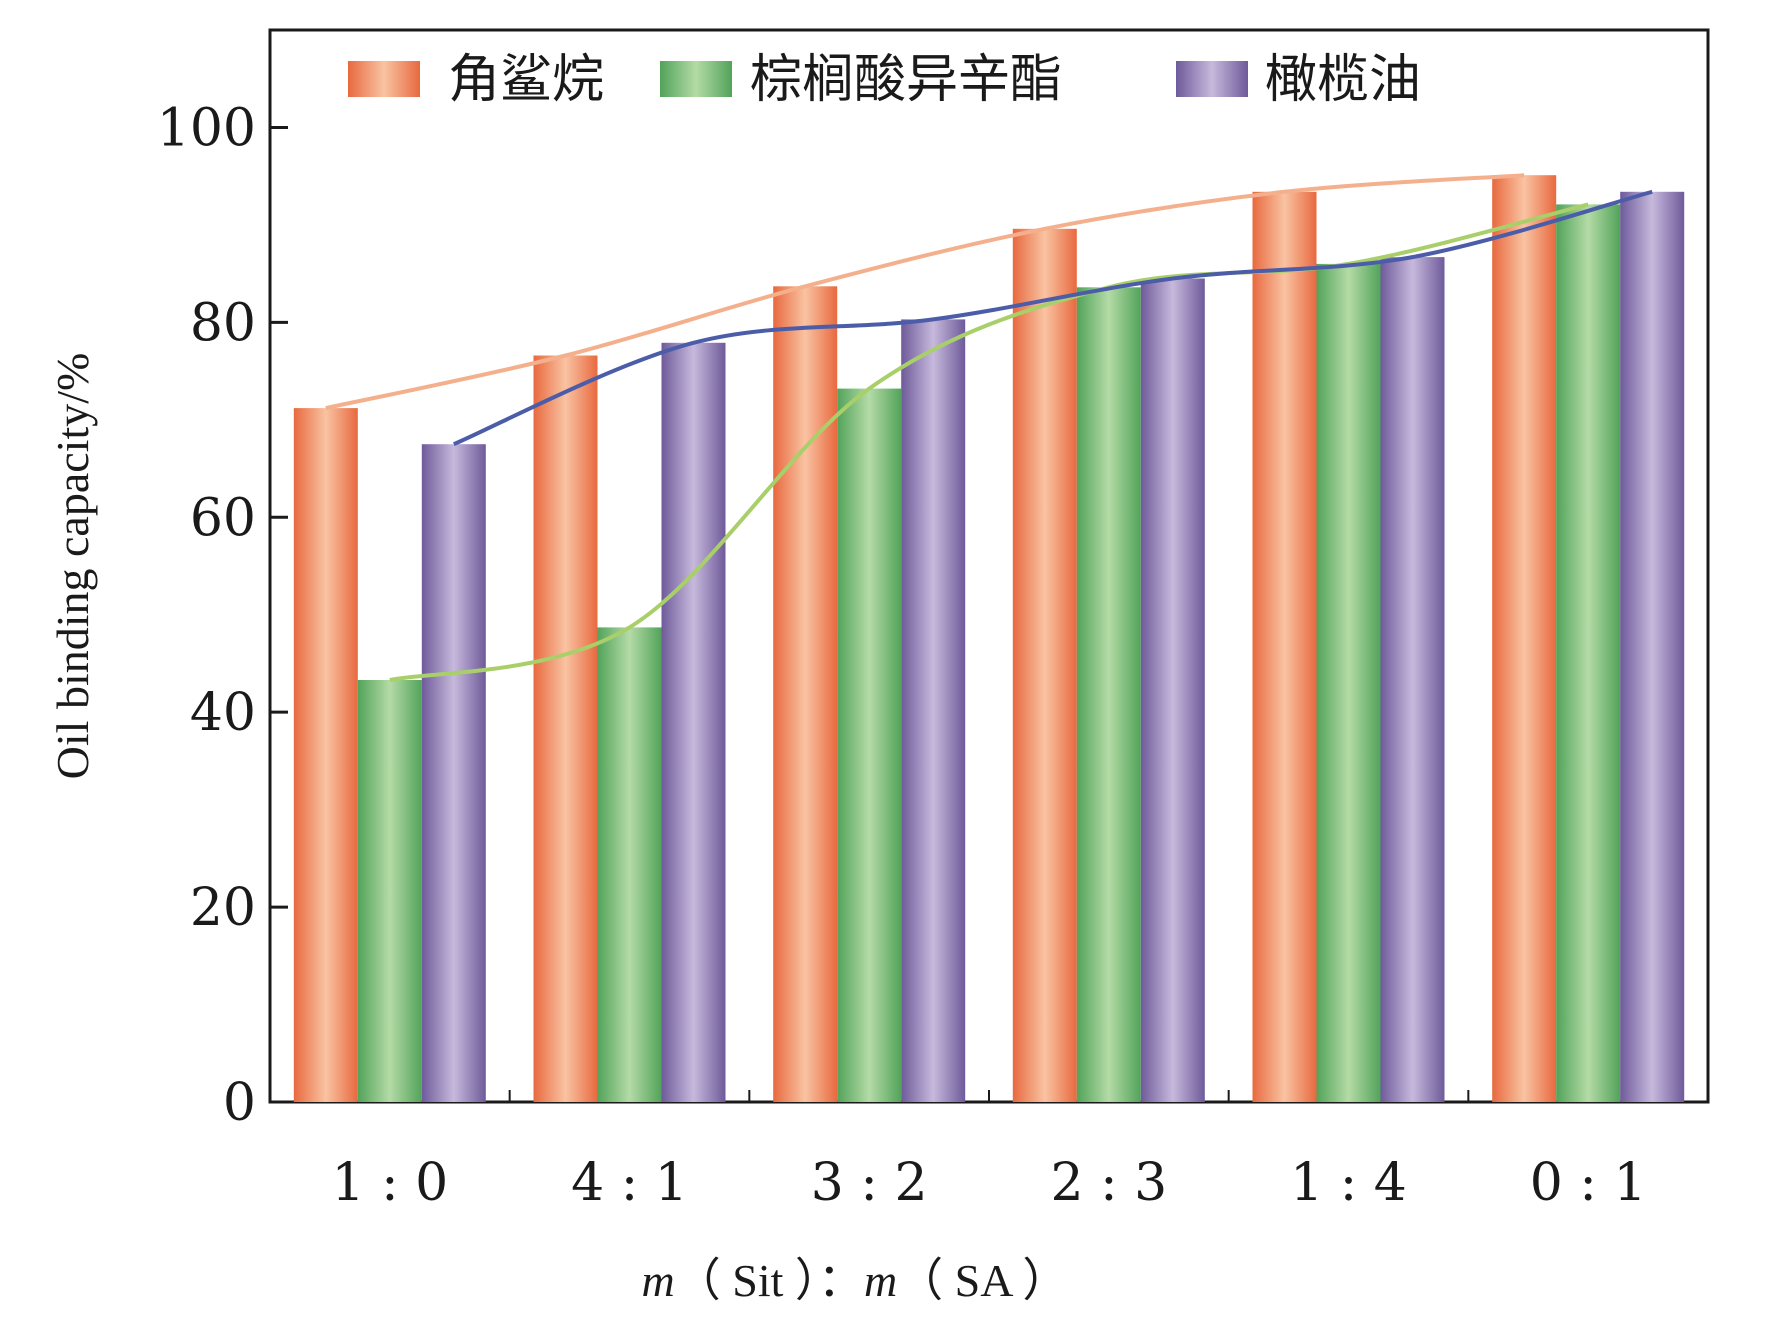 The height and width of the screenshot is (1321, 1772). What do you see at coordinates (389, 1183) in the screenshot?
I see `x-tick-label-1: 1 : 0` at bounding box center [389, 1183].